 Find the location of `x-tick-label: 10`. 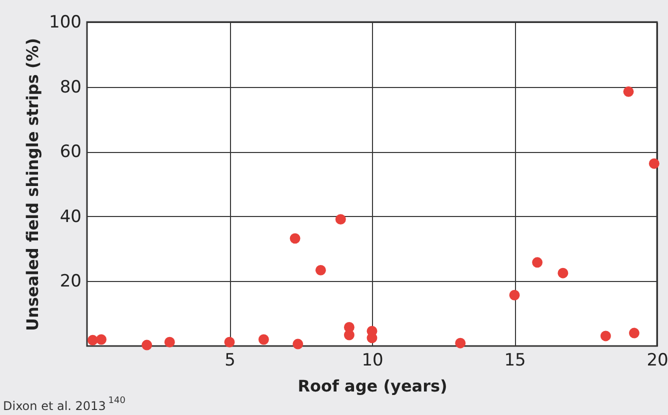

x-tick-label: 10 is located at coordinates (373, 360).